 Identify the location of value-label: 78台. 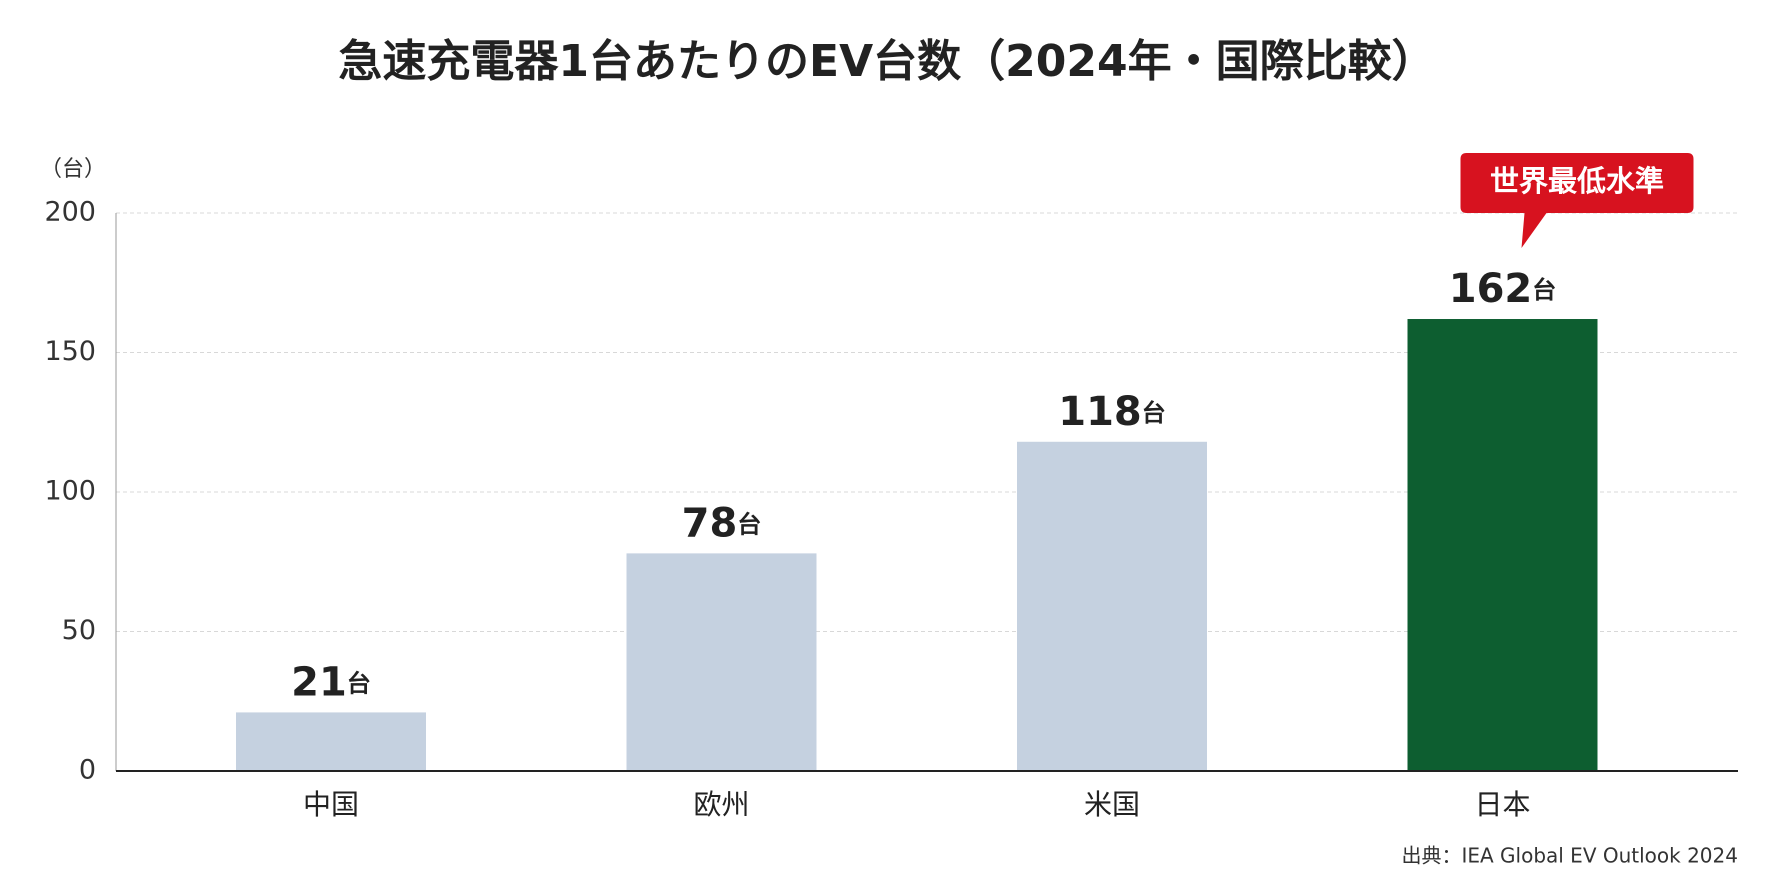
(722, 523).